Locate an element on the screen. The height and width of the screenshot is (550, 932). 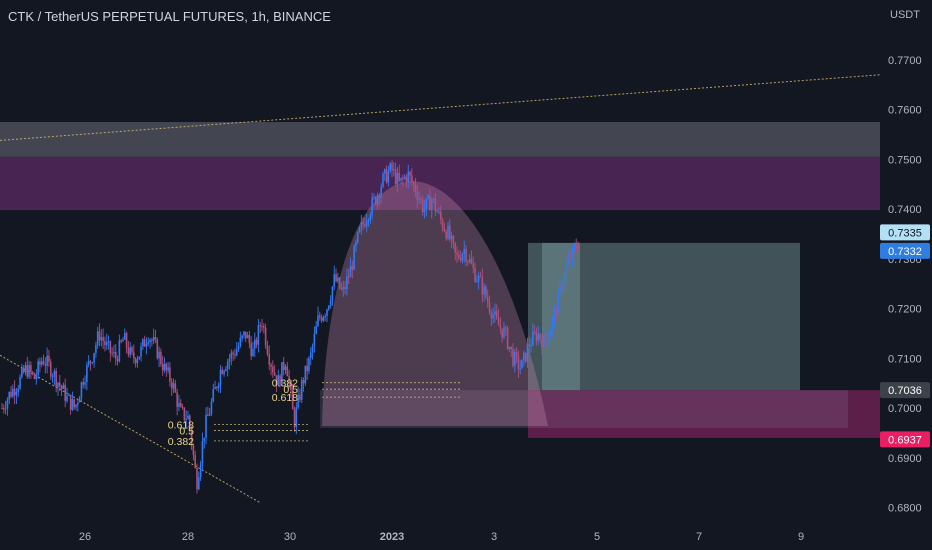
lower-overlay-zone is located at coordinates (584, 409).